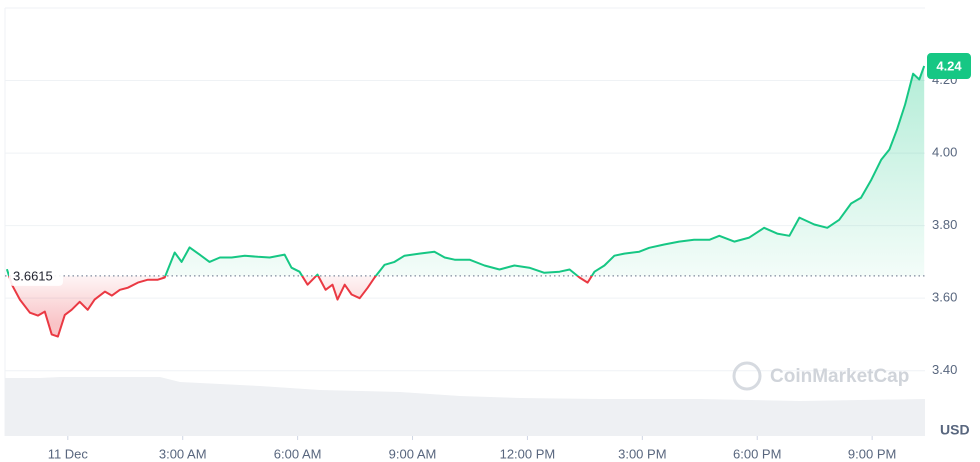  I want to click on x-tick-label: 11 Dec, so click(68, 453).